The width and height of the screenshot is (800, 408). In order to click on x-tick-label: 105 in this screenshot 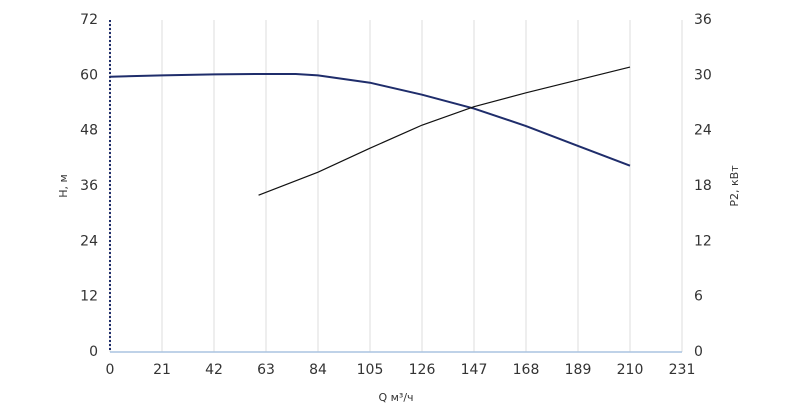, I will do `click(370, 370)`.